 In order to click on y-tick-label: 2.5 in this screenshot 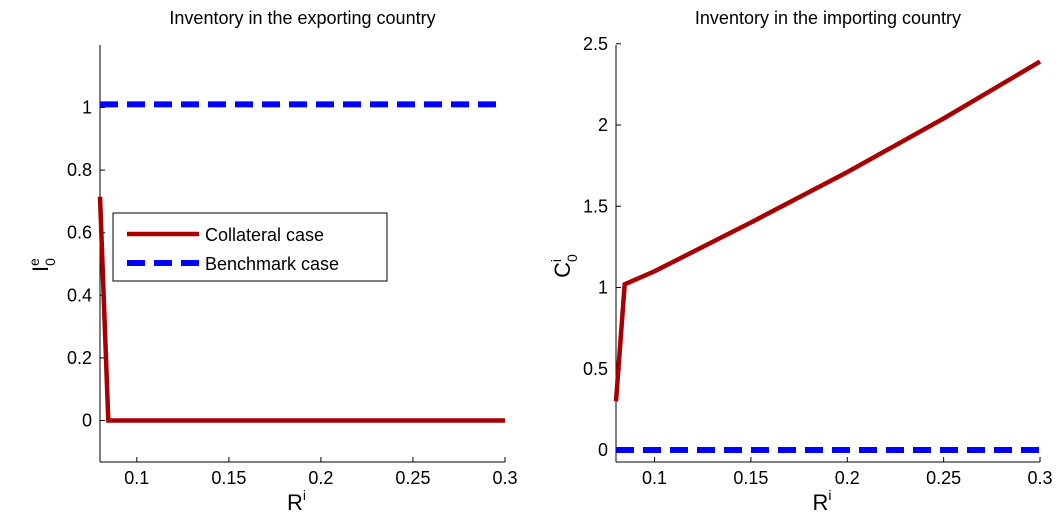, I will do `click(595, 44)`.